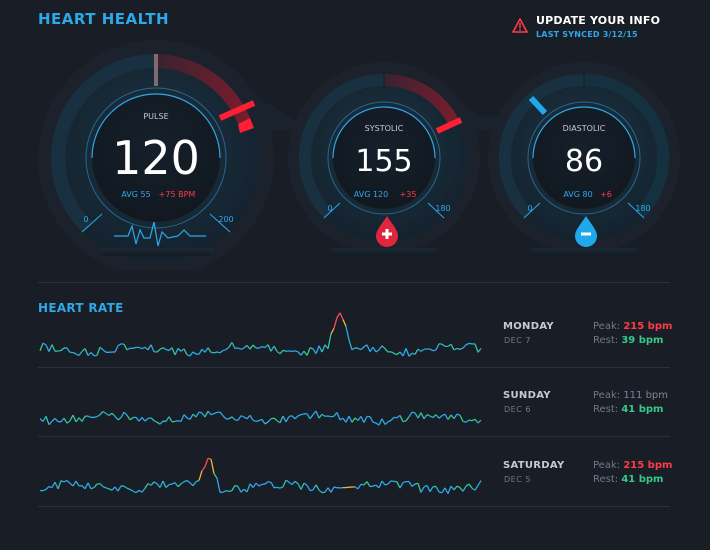 This screenshot has width=710, height=550. What do you see at coordinates (528, 326) in the screenshot?
I see `day-name: MONDAY` at bounding box center [528, 326].